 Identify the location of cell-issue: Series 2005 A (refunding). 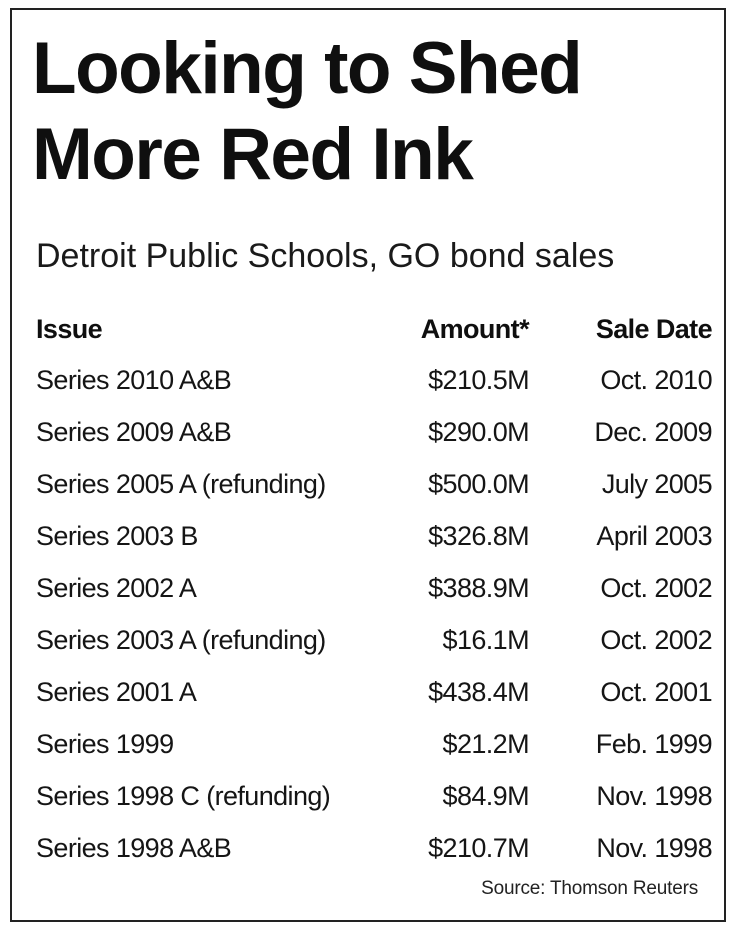
(181, 484).